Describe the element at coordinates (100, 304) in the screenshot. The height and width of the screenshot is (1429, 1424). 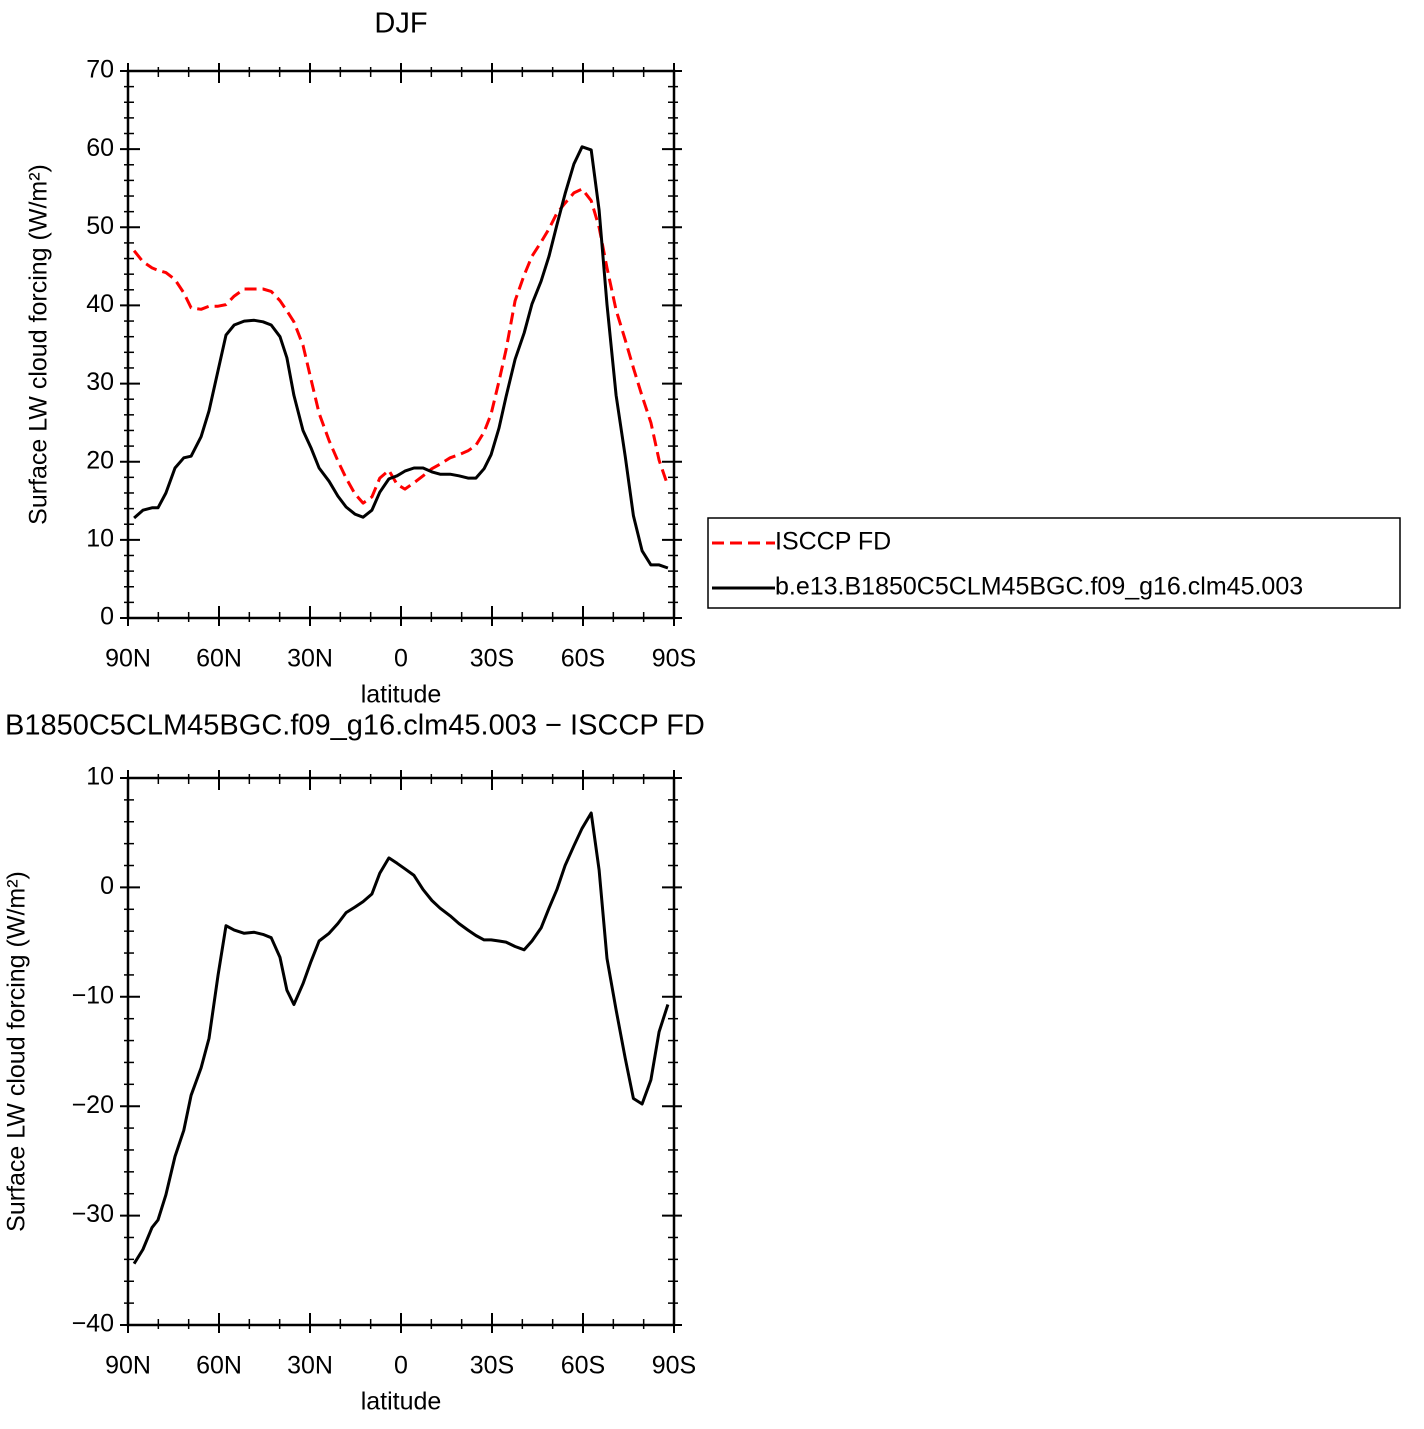
I see `y-tick-label: 40` at that location.